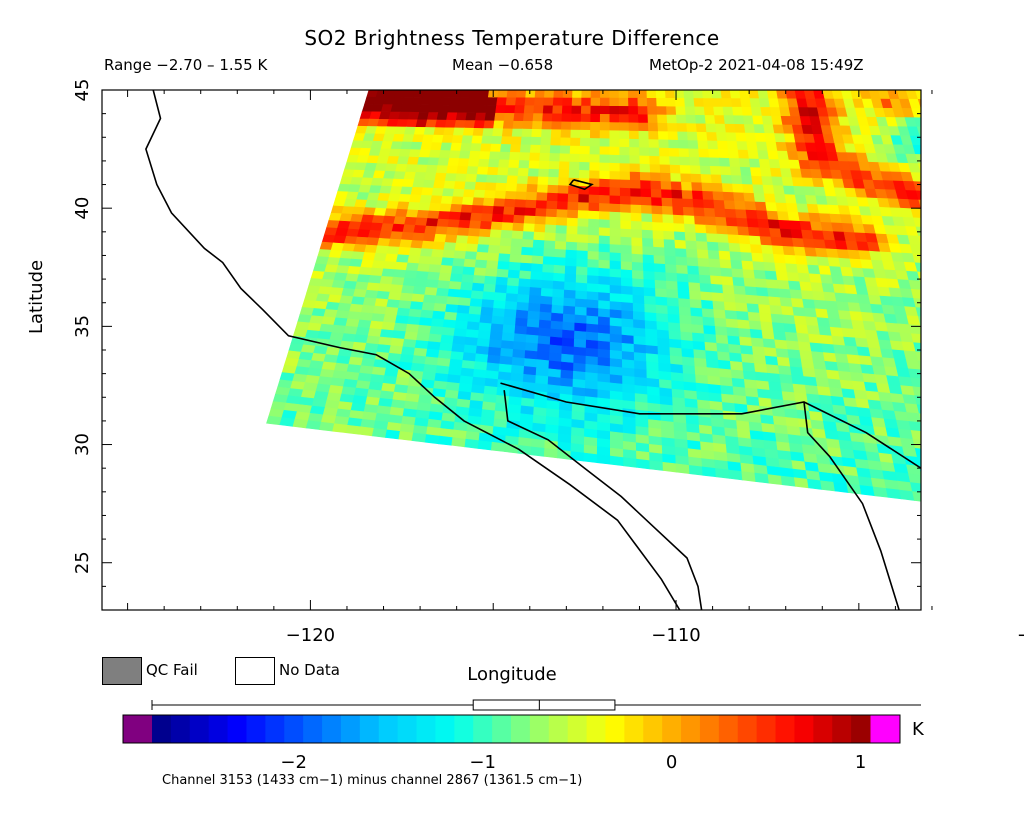 The width and height of the screenshot is (1024, 813). Describe the element at coordinates (310, 635) in the screenshot. I see `x-tick-label: −120` at that location.